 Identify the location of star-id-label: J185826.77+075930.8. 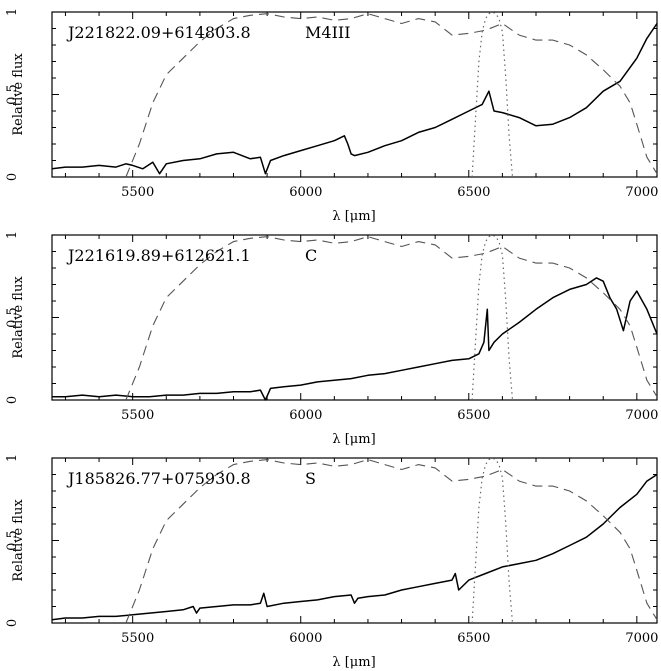
(158, 478).